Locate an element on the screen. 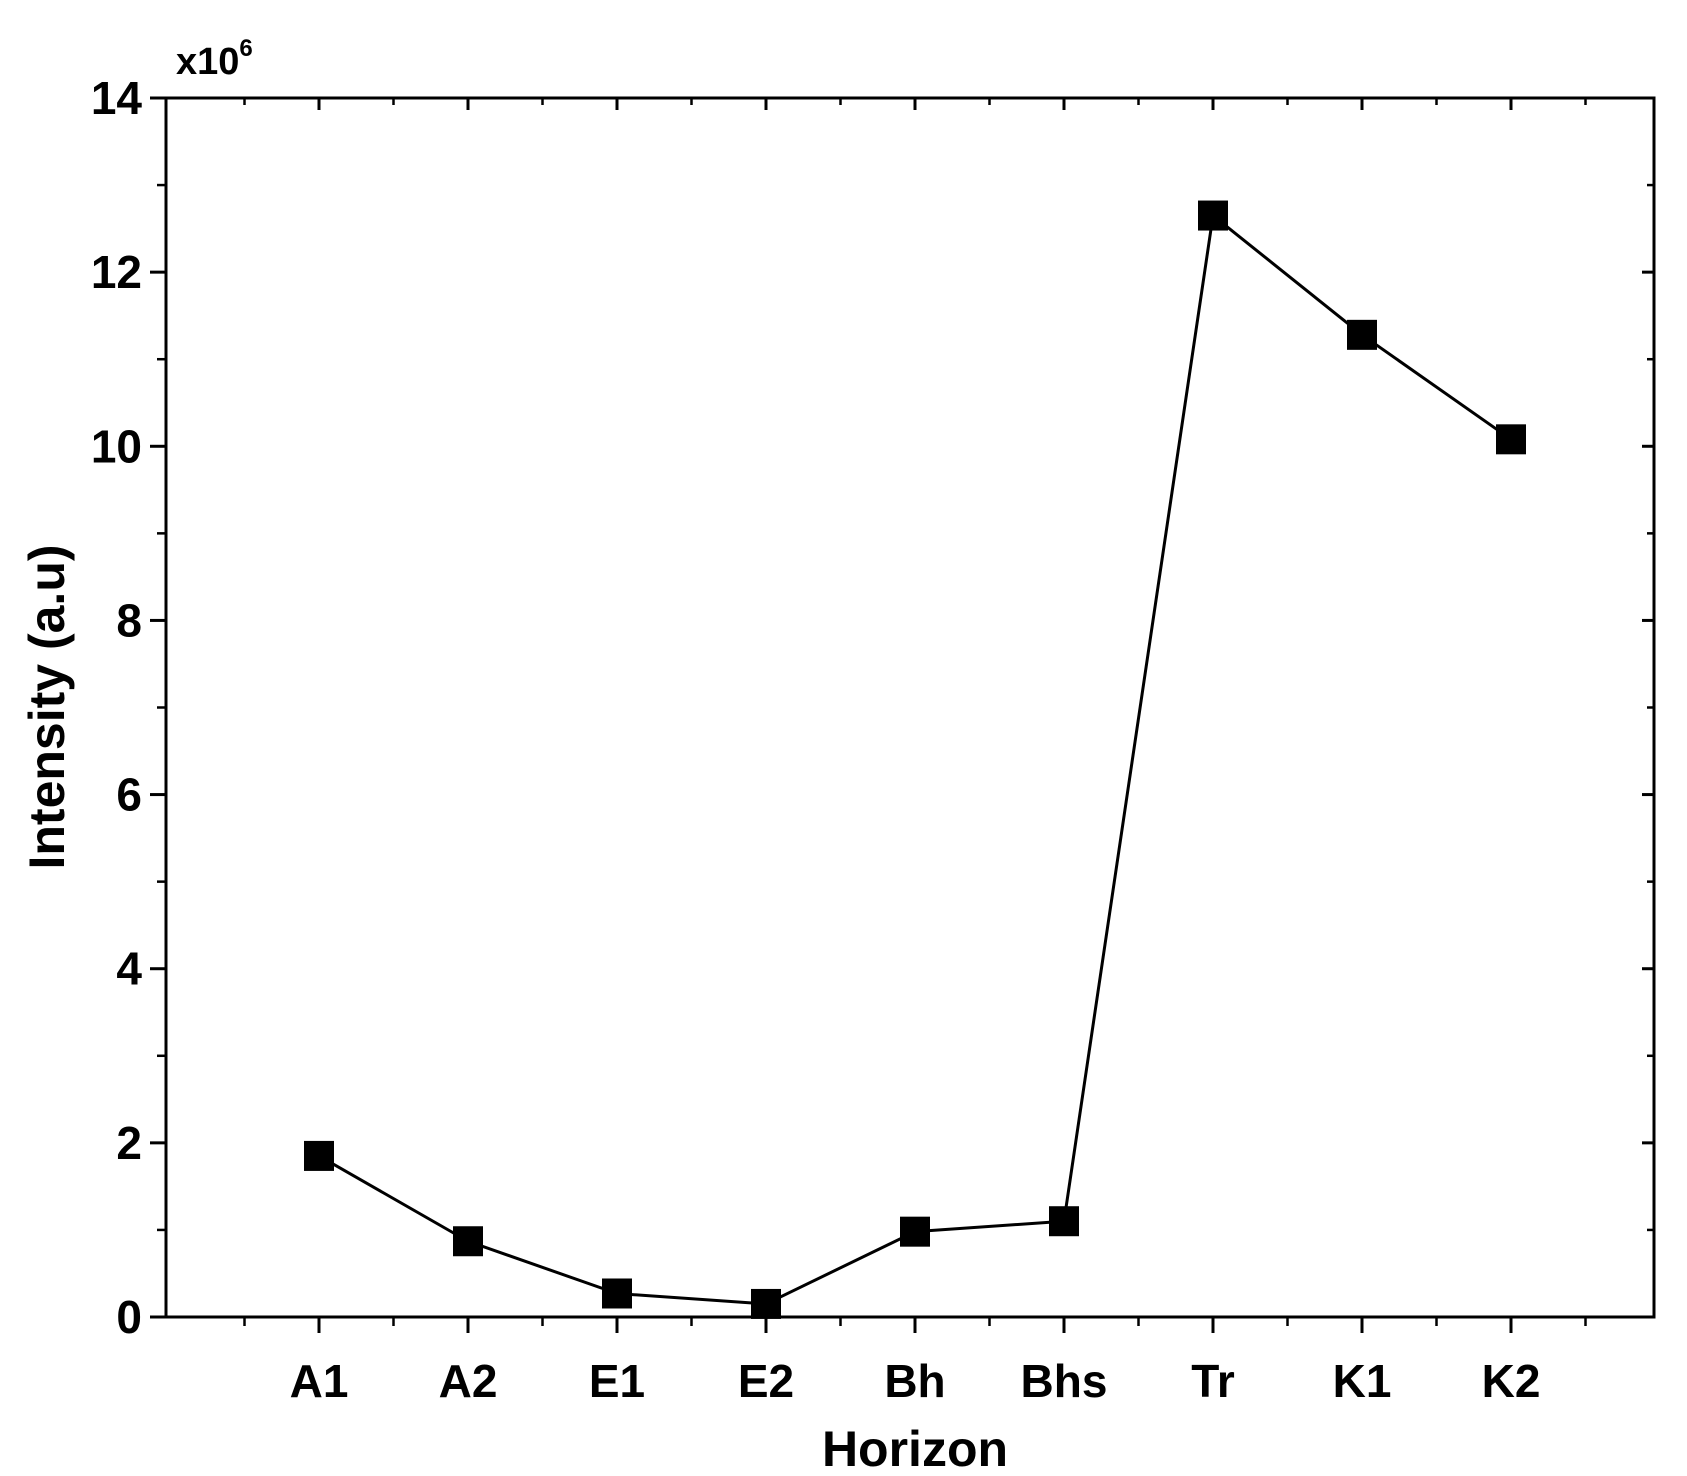 The height and width of the screenshot is (1476, 1687). y-tick-labels: 0 2 4 6 8 10 12 14 is located at coordinates (117, 707).